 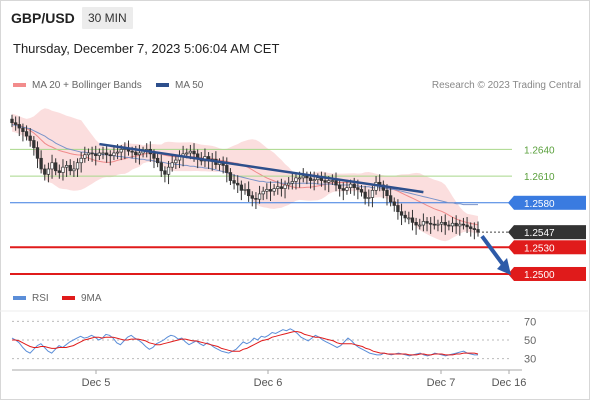 What do you see at coordinates (43, 18) in the screenshot?
I see `currency-pair-title: GBP/USD` at bounding box center [43, 18].